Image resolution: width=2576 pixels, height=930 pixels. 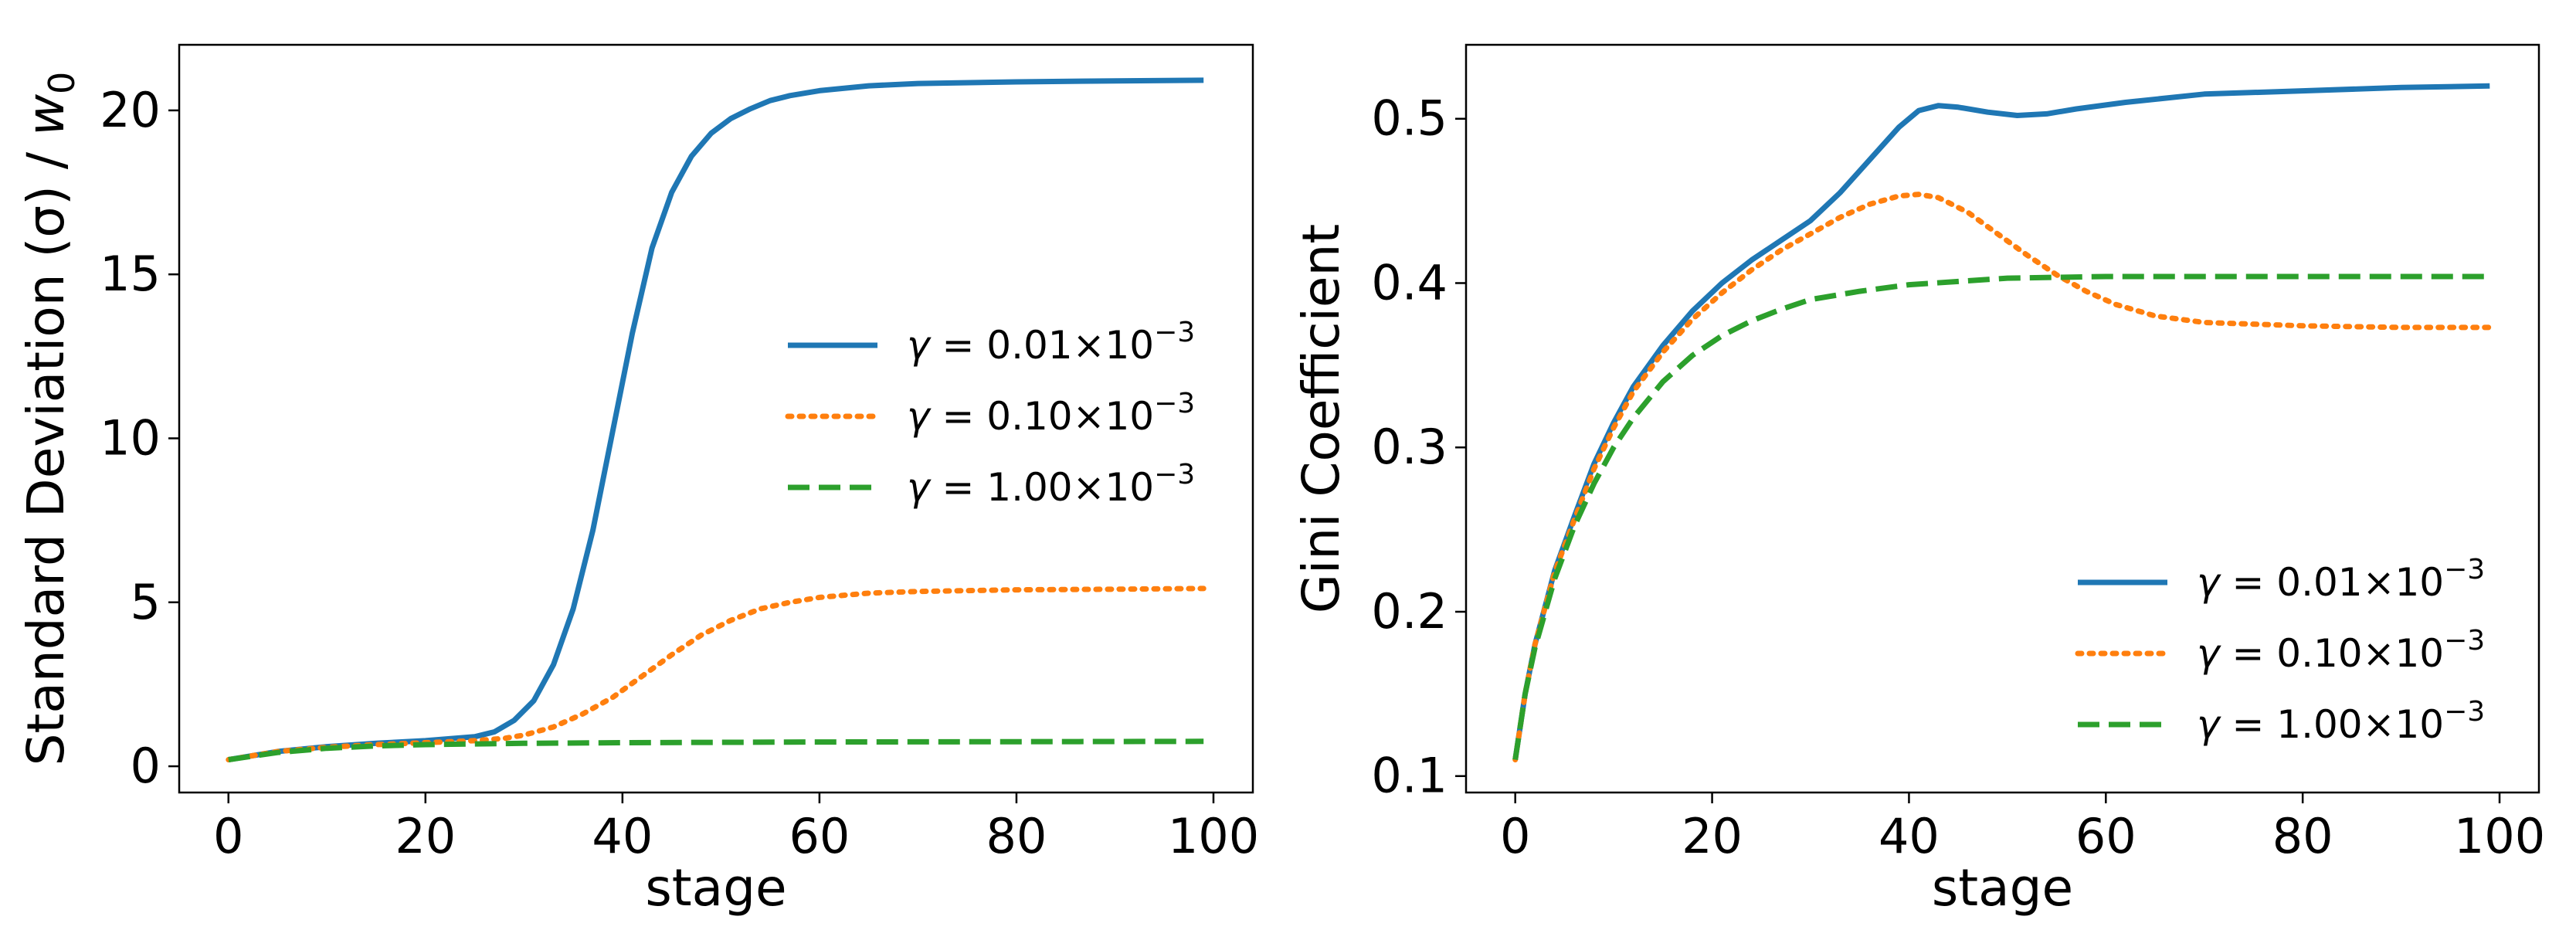 I want to click on y-tick-label: 0.1, so click(x=1410, y=776).